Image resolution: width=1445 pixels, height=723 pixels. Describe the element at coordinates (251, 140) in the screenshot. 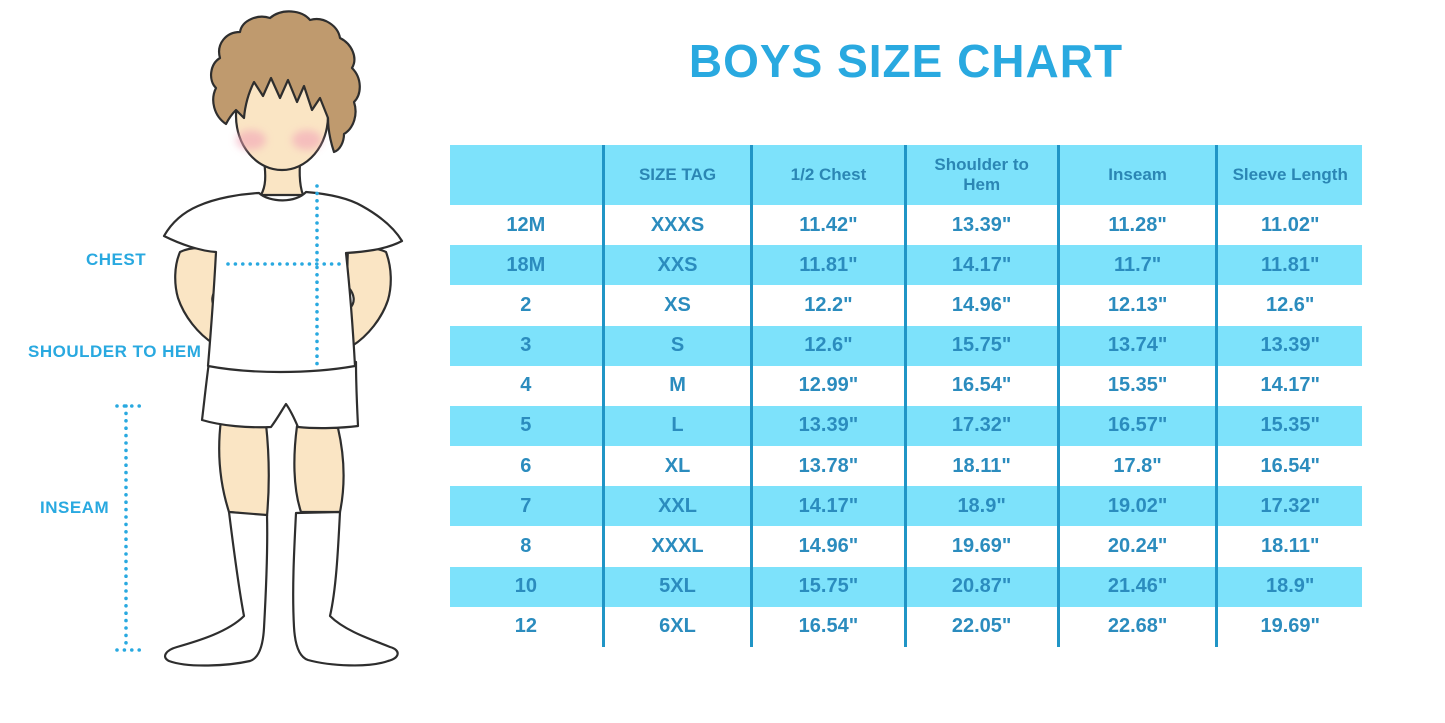

I see `cheek-left` at that location.